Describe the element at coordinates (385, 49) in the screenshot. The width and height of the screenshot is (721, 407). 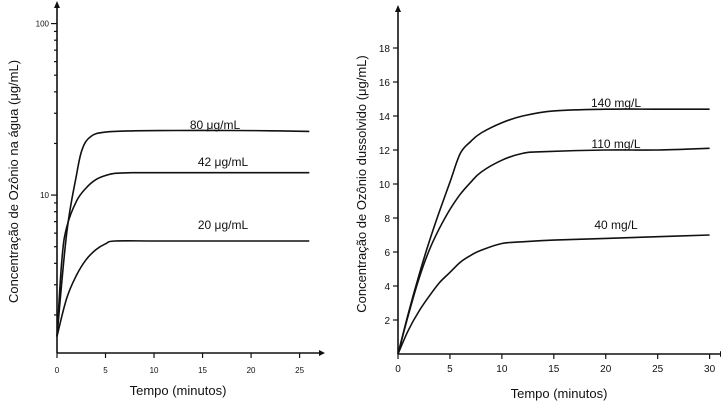
I see `y-tick-label: 18` at that location.